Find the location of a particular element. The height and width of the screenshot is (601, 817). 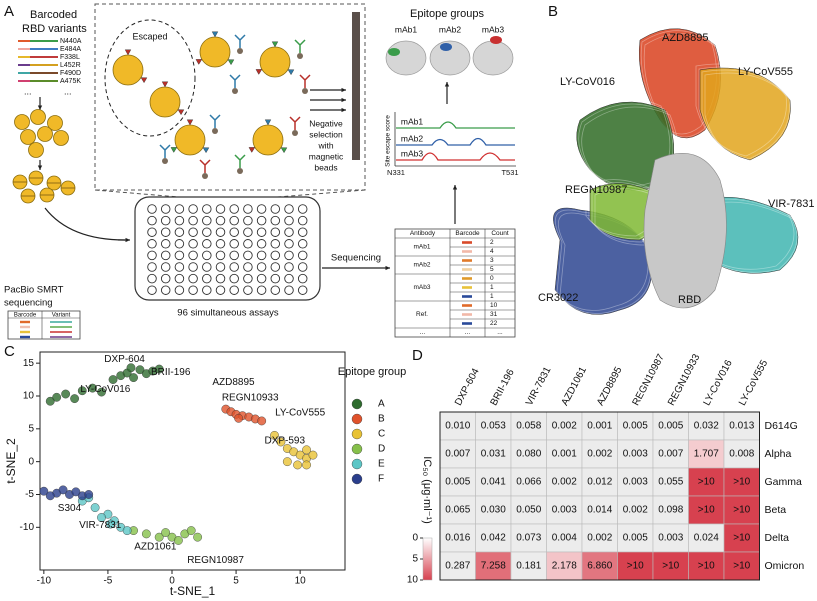

legend-label: B is located at coordinates (381, 419).